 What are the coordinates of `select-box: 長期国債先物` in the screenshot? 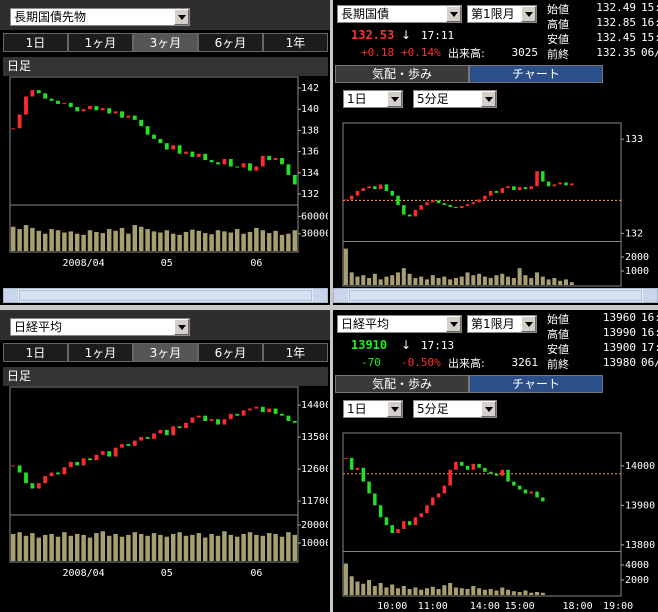 It's located at (100, 17).